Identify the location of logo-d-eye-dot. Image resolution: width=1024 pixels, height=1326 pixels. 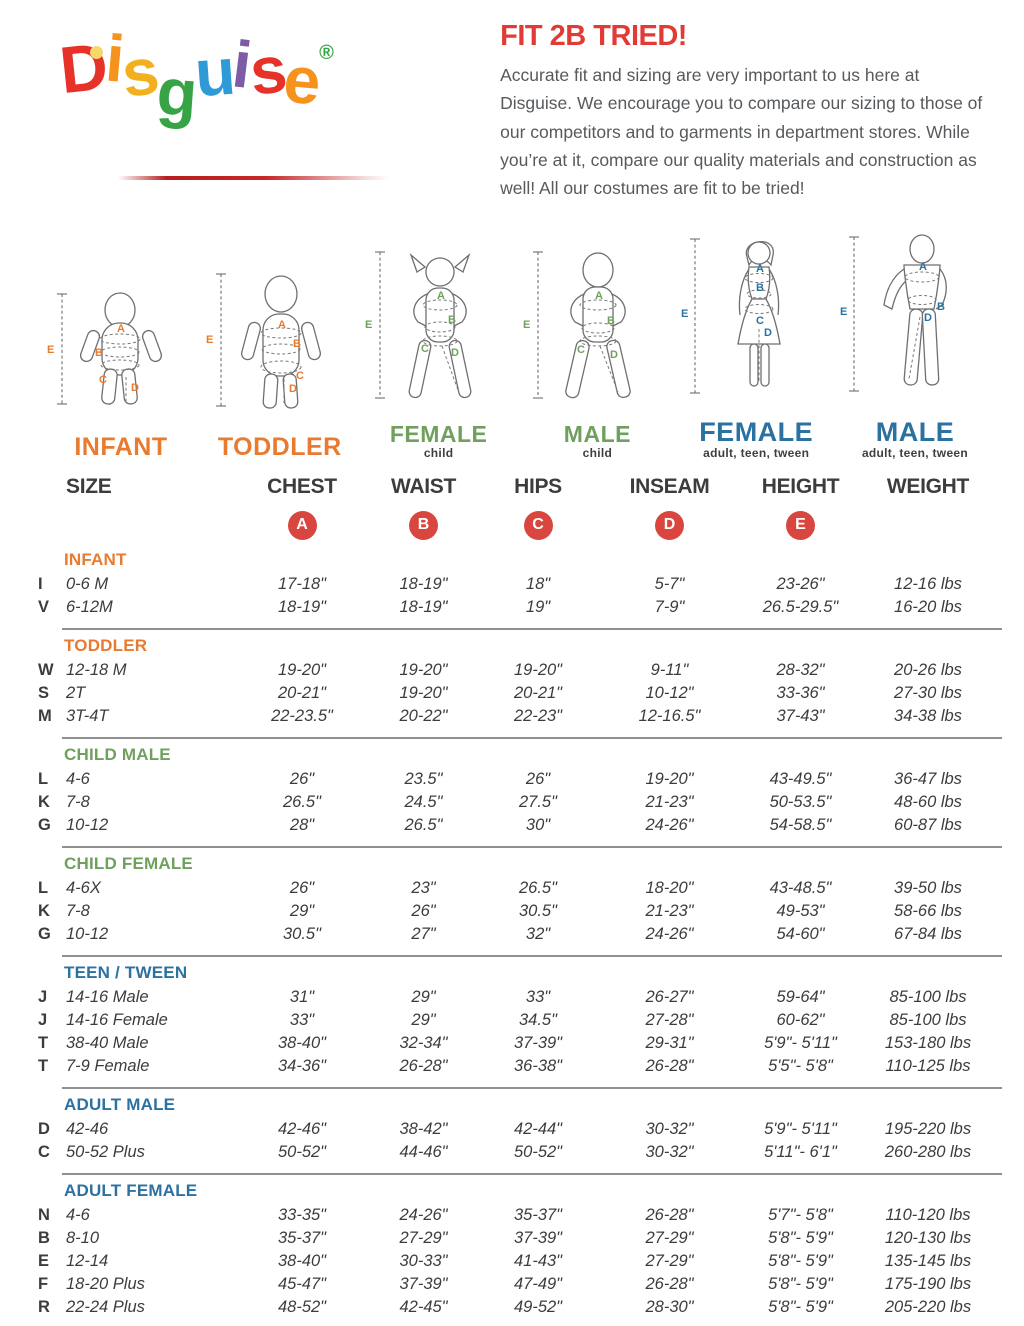
(96, 52).